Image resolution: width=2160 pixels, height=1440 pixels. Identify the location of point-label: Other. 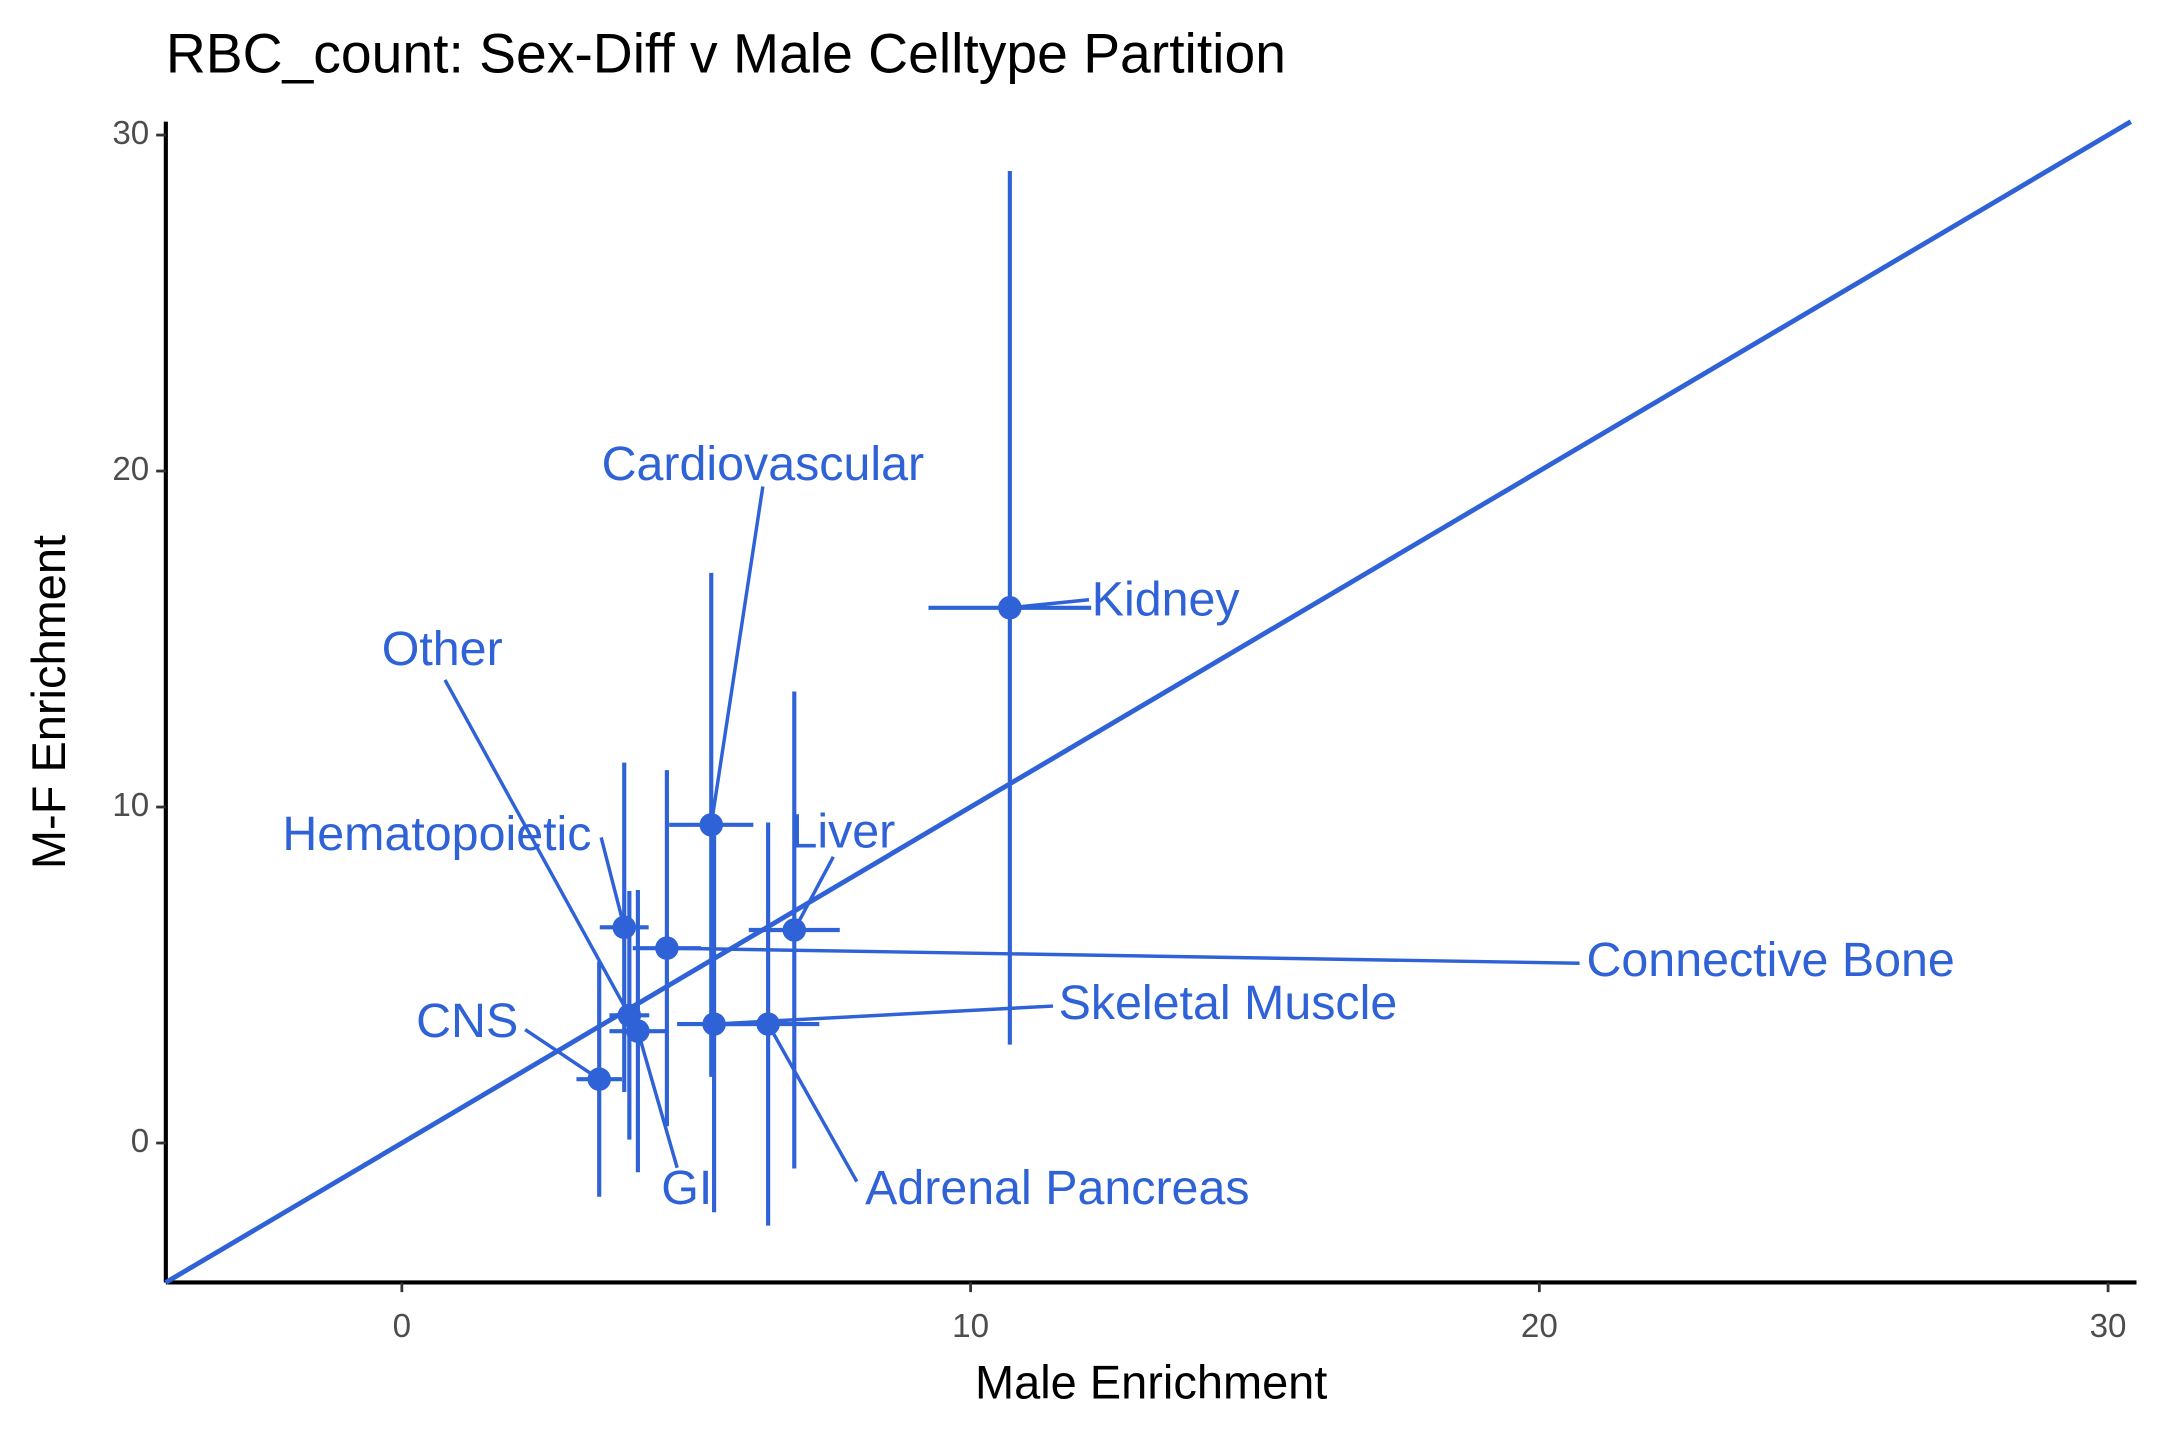
(442, 649).